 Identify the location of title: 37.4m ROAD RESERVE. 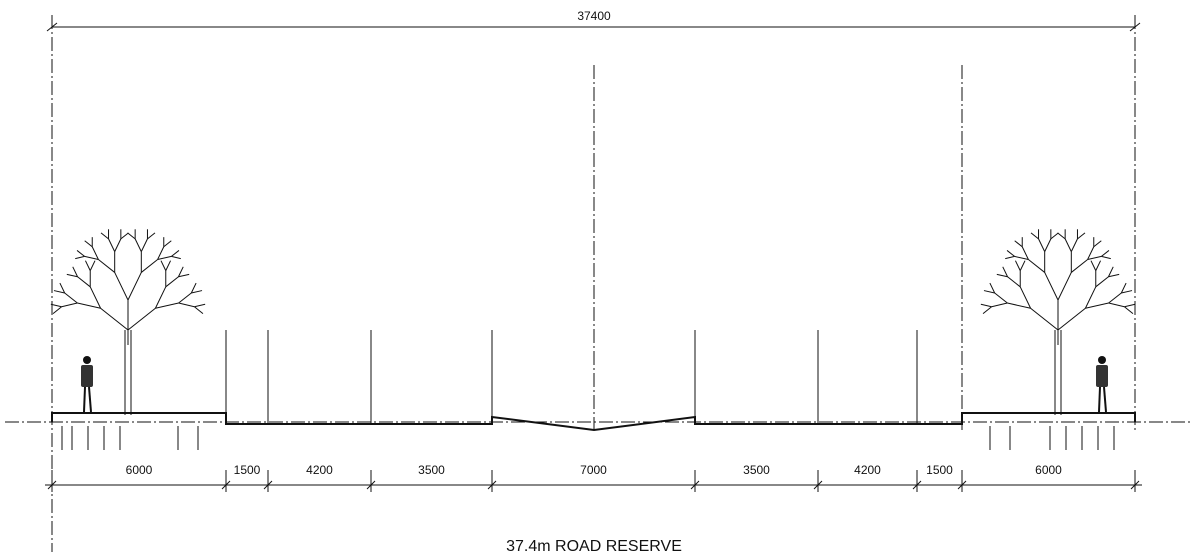
(594, 546).